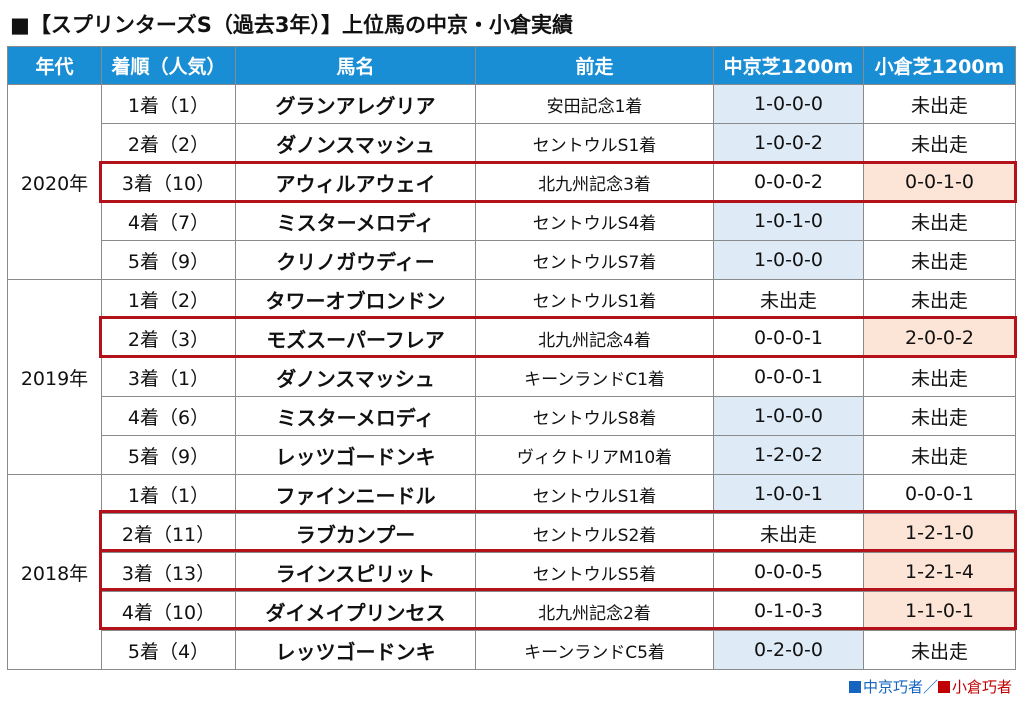 The height and width of the screenshot is (712, 1024). What do you see at coordinates (355, 650) in the screenshot?
I see `horse-name-cell: レッツゴードンキ` at bounding box center [355, 650].